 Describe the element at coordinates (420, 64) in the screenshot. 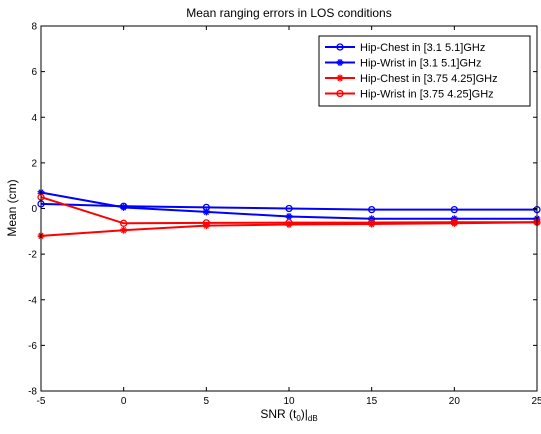

I see `legend-label: Hip-Wrist in [3.1 5.1]GHz` at that location.